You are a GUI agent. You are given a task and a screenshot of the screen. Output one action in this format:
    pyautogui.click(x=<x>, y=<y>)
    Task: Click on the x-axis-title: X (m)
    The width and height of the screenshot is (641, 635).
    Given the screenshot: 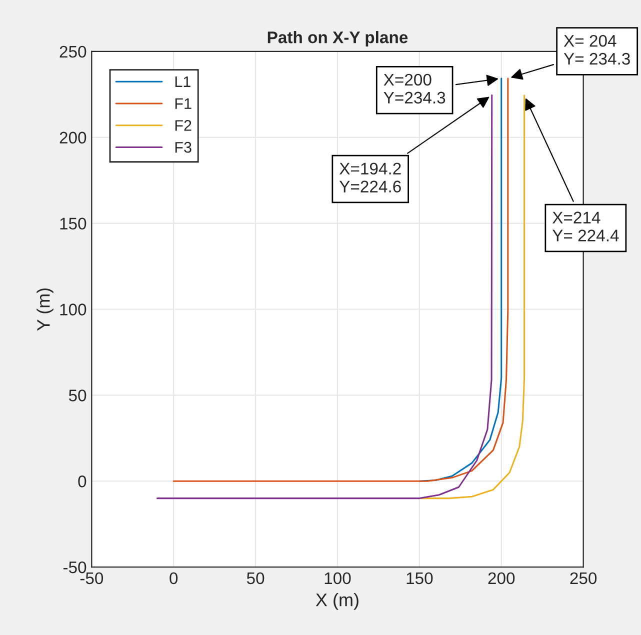 What is the action you would take?
    pyautogui.click(x=337, y=601)
    